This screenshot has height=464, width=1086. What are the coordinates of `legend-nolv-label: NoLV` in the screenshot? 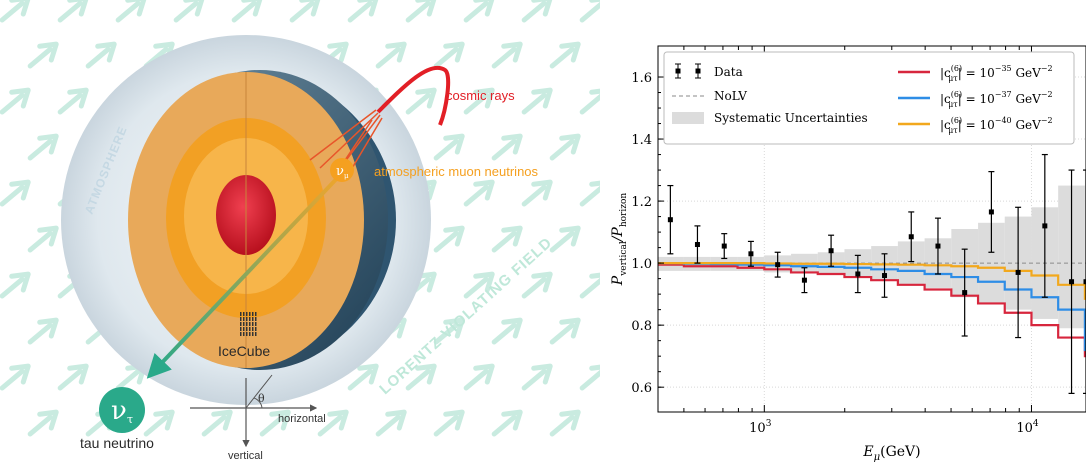 It's located at (730, 96).